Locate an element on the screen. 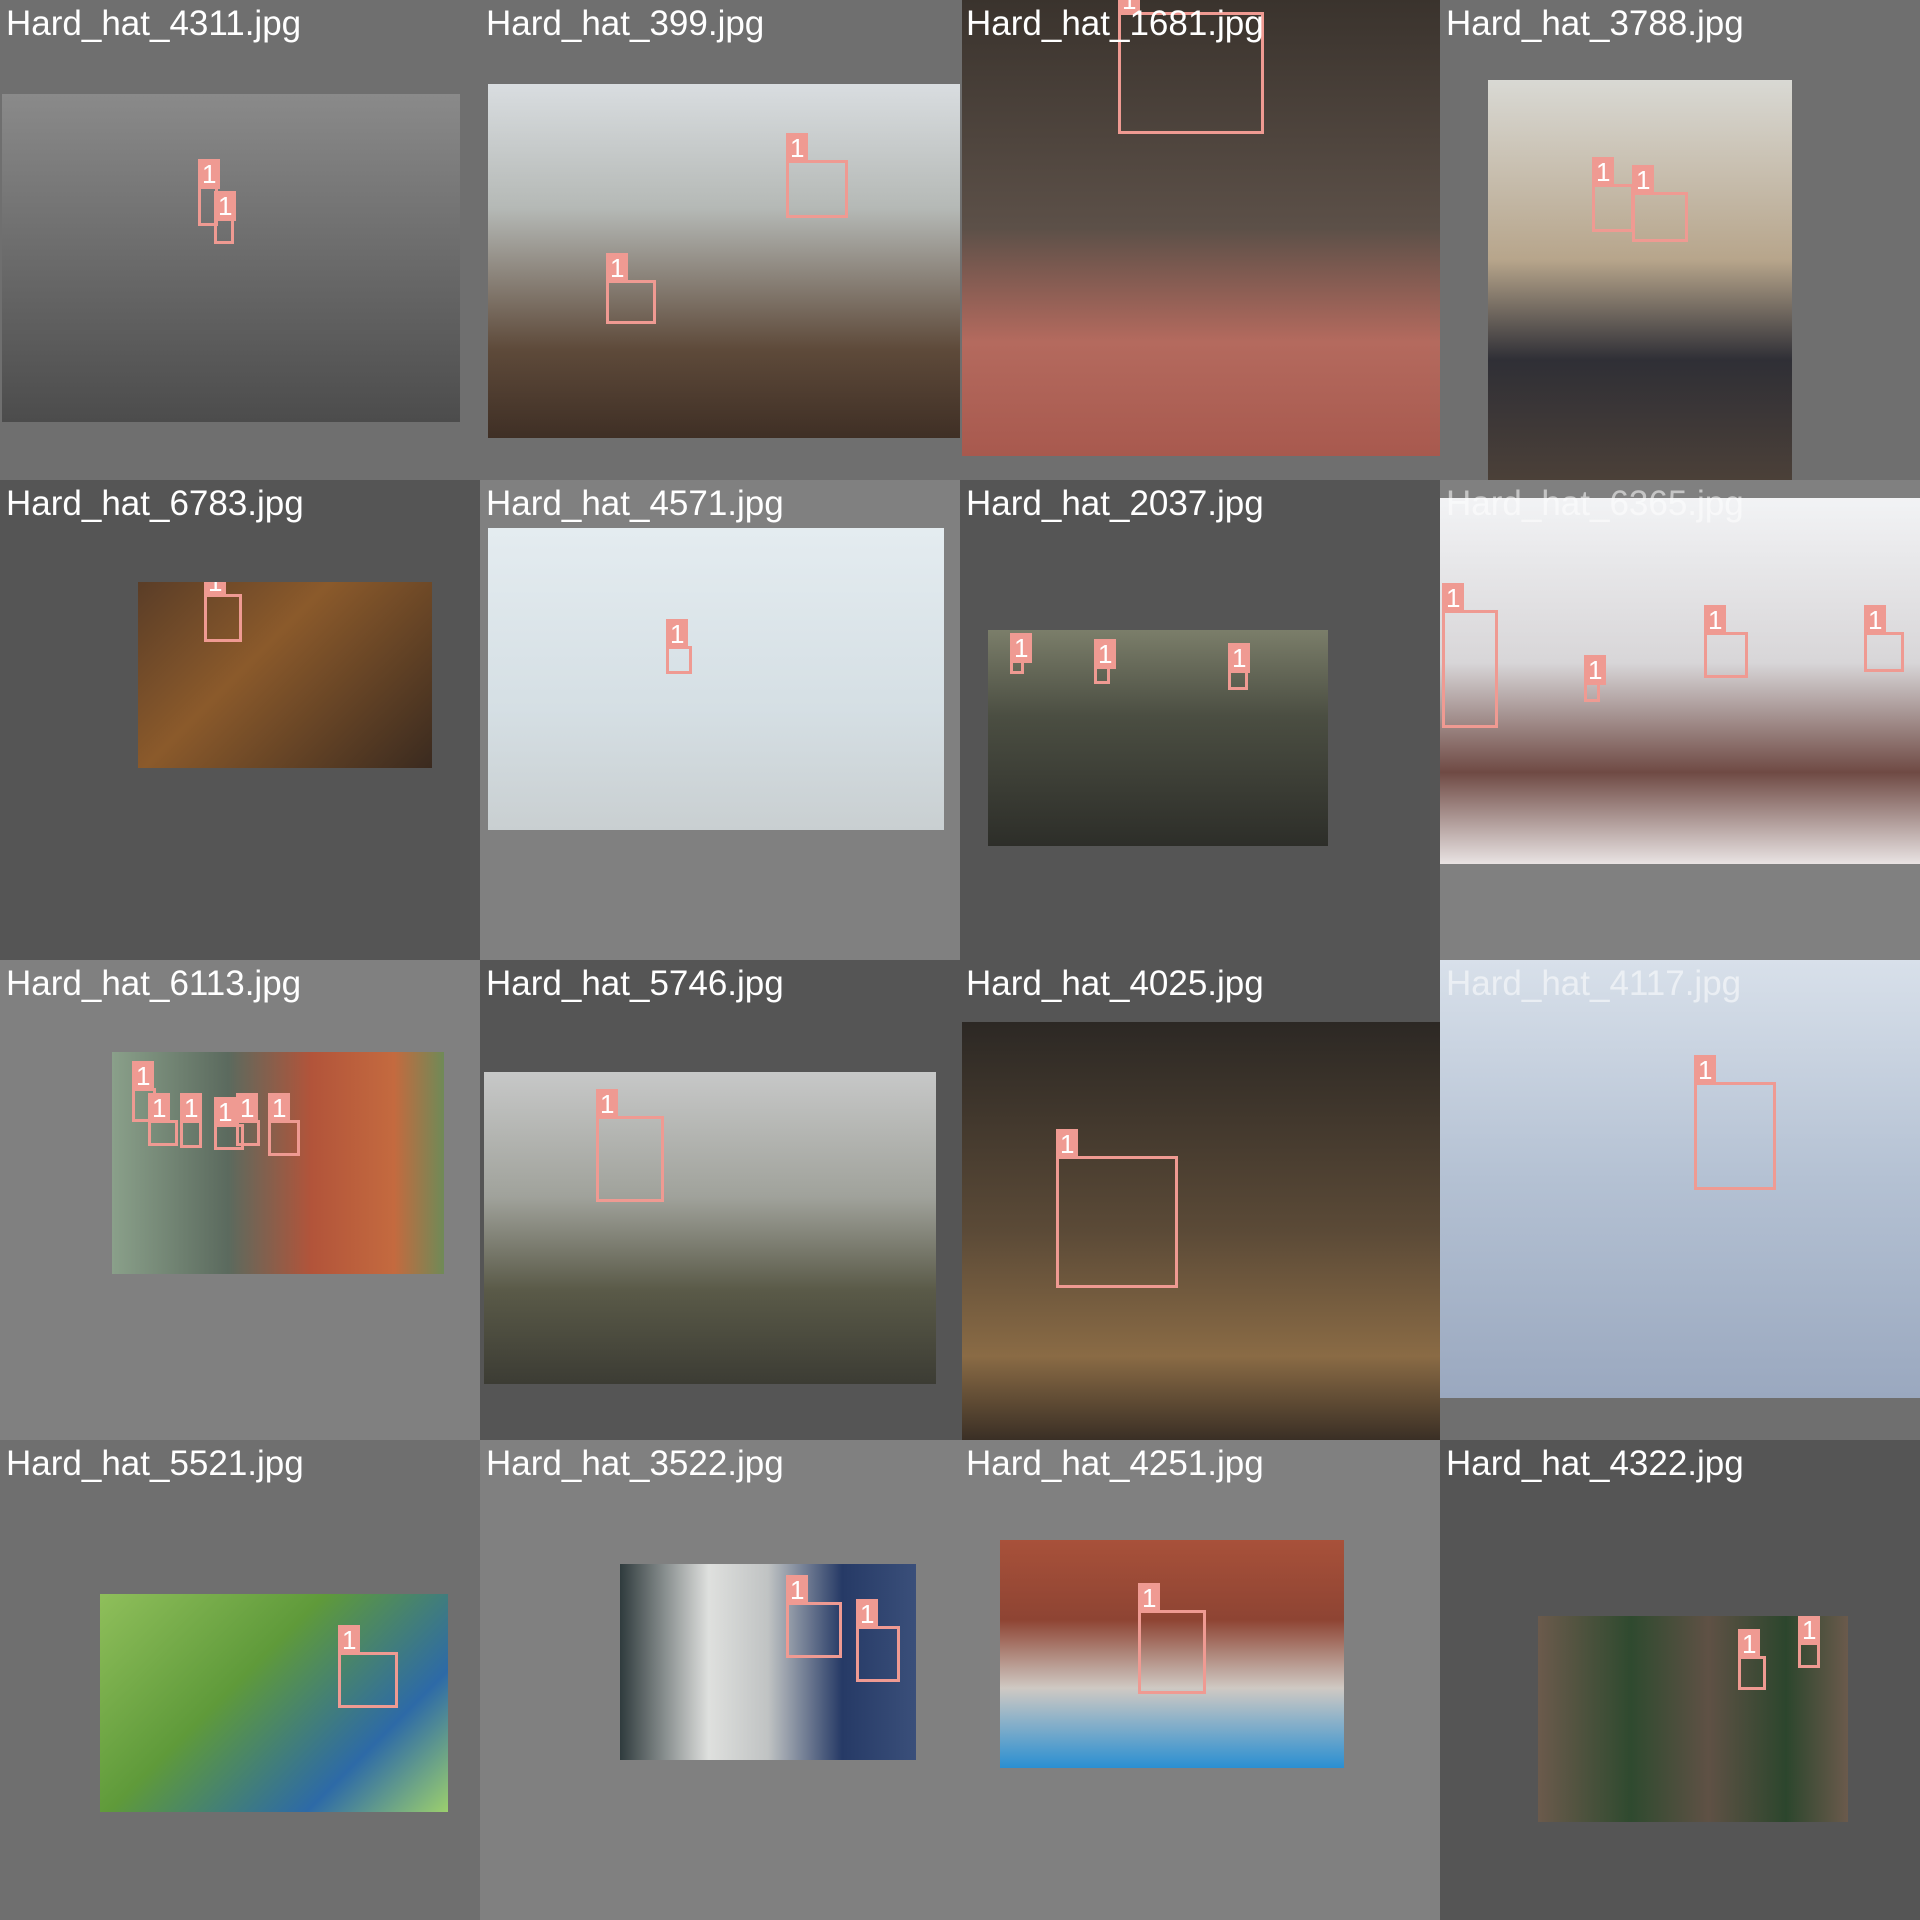  tile-filename: Hard_hat_5521.jpg is located at coordinates (155, 1463).